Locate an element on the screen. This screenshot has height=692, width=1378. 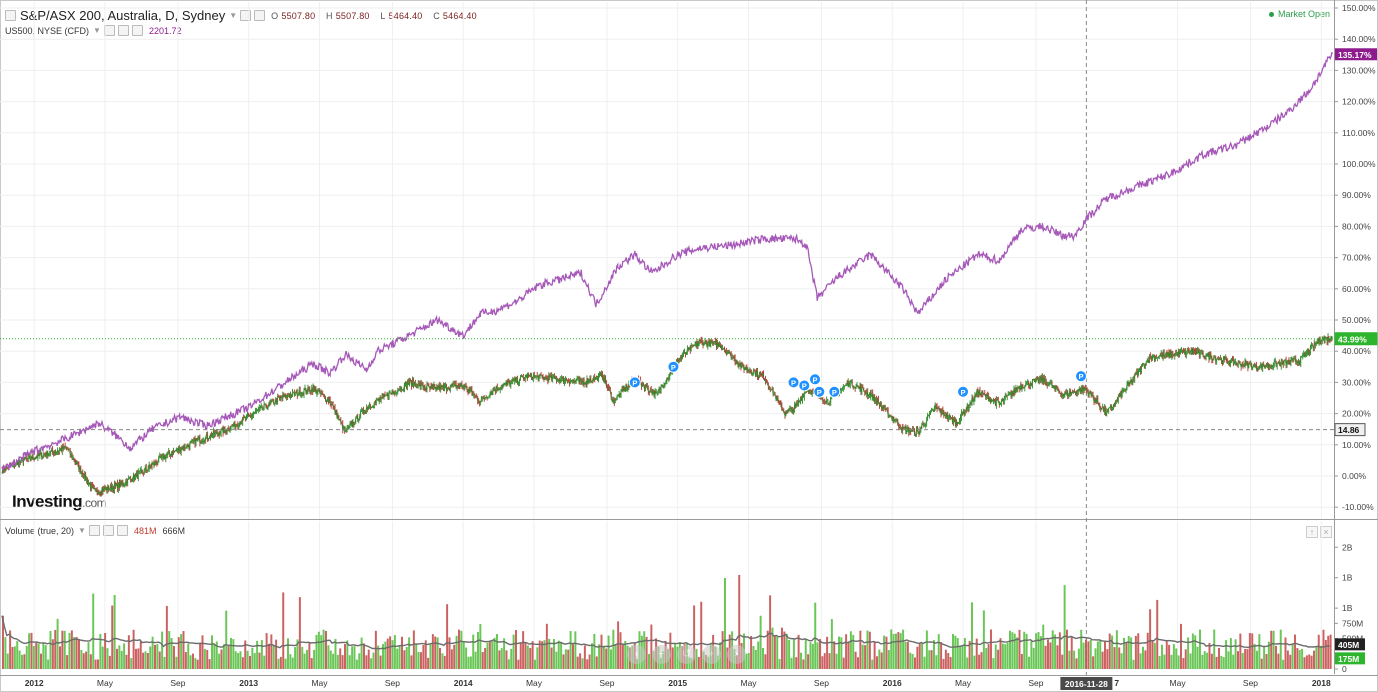
y-tick-label: 60.00% is located at coordinates (1356, 289).